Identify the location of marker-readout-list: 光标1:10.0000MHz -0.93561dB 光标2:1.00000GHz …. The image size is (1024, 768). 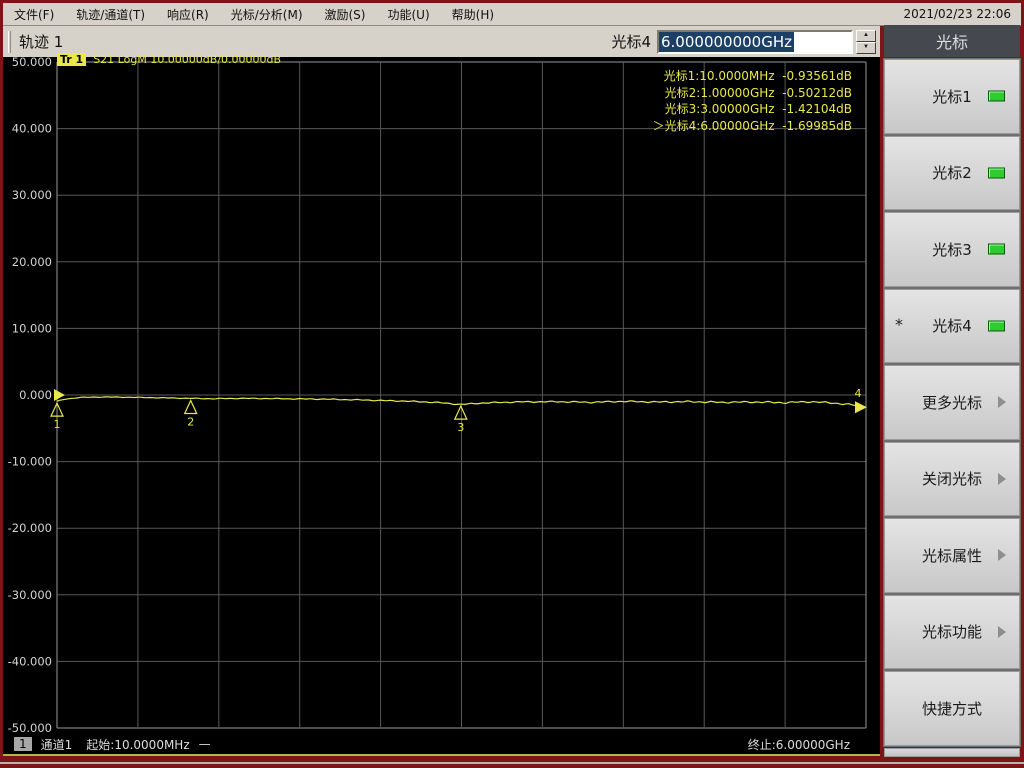
(752, 101).